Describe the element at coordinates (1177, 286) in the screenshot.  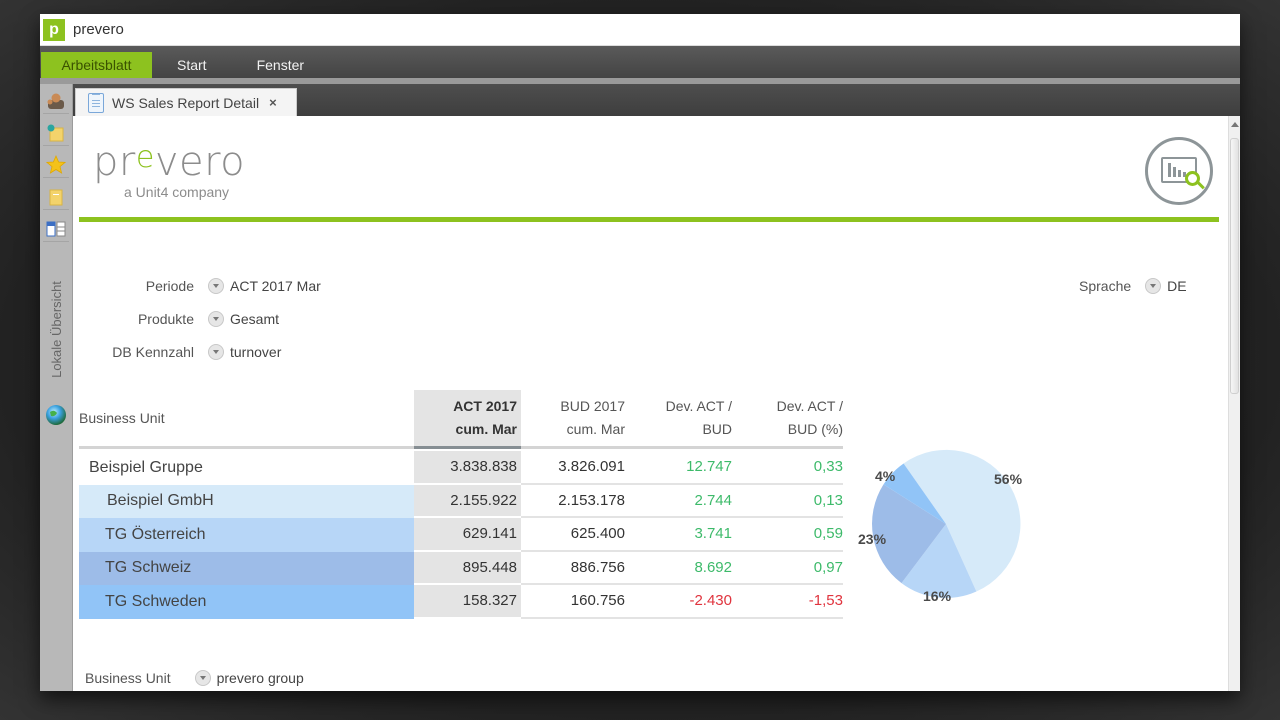
I see `sprache-value: DE` at that location.